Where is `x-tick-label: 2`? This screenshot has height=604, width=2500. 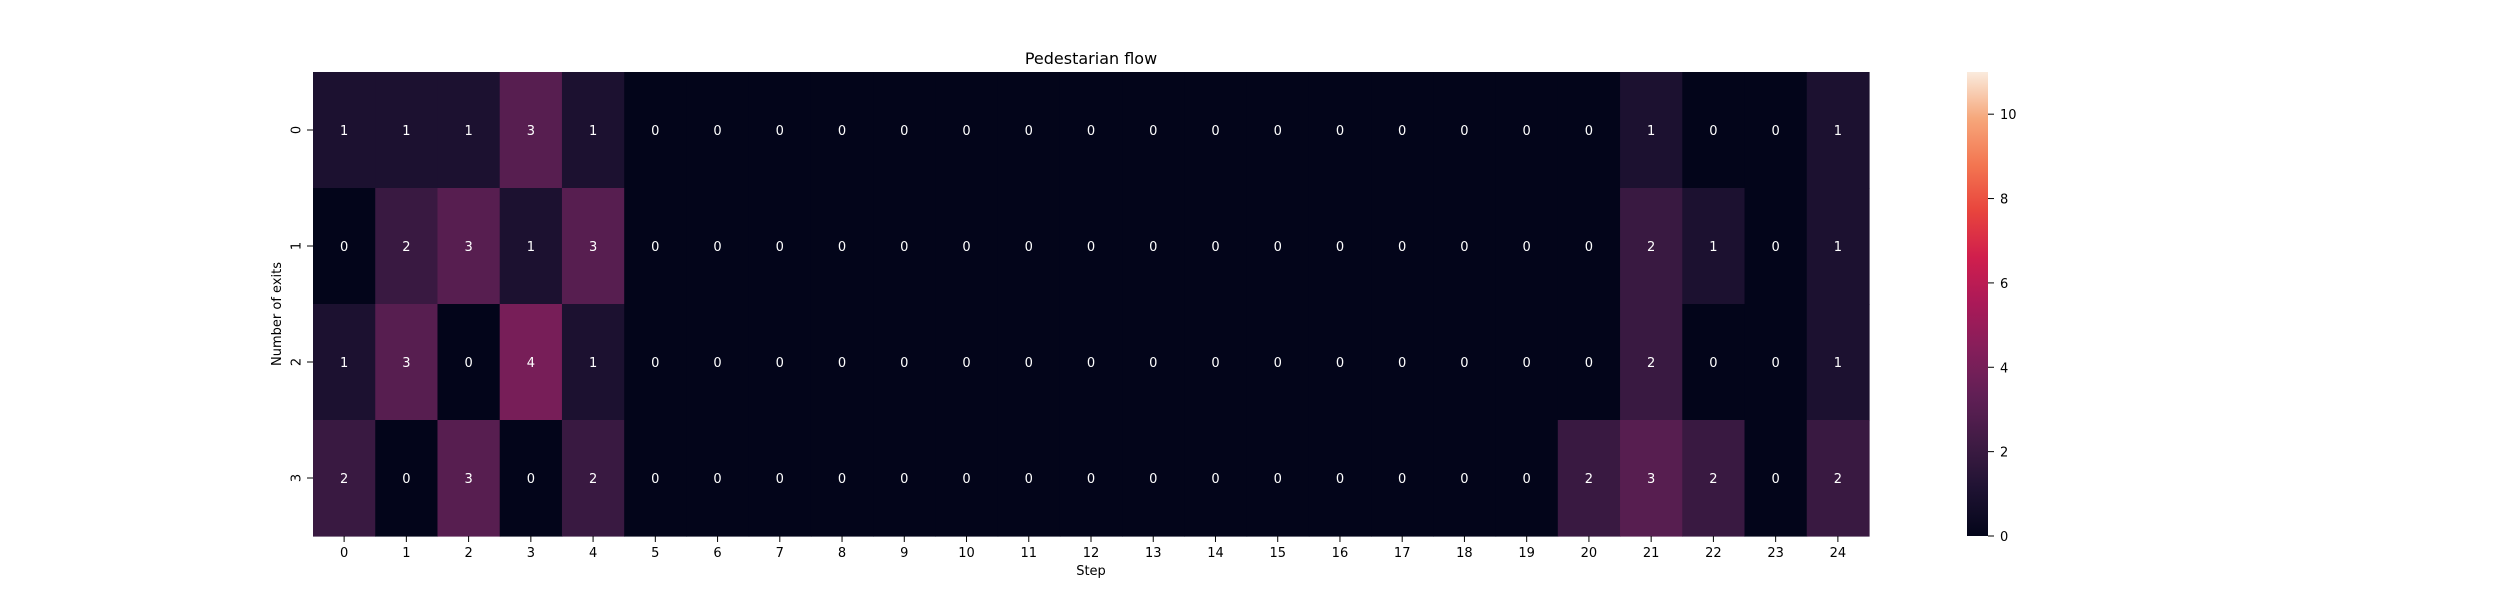
x-tick-label: 2 is located at coordinates (468, 553).